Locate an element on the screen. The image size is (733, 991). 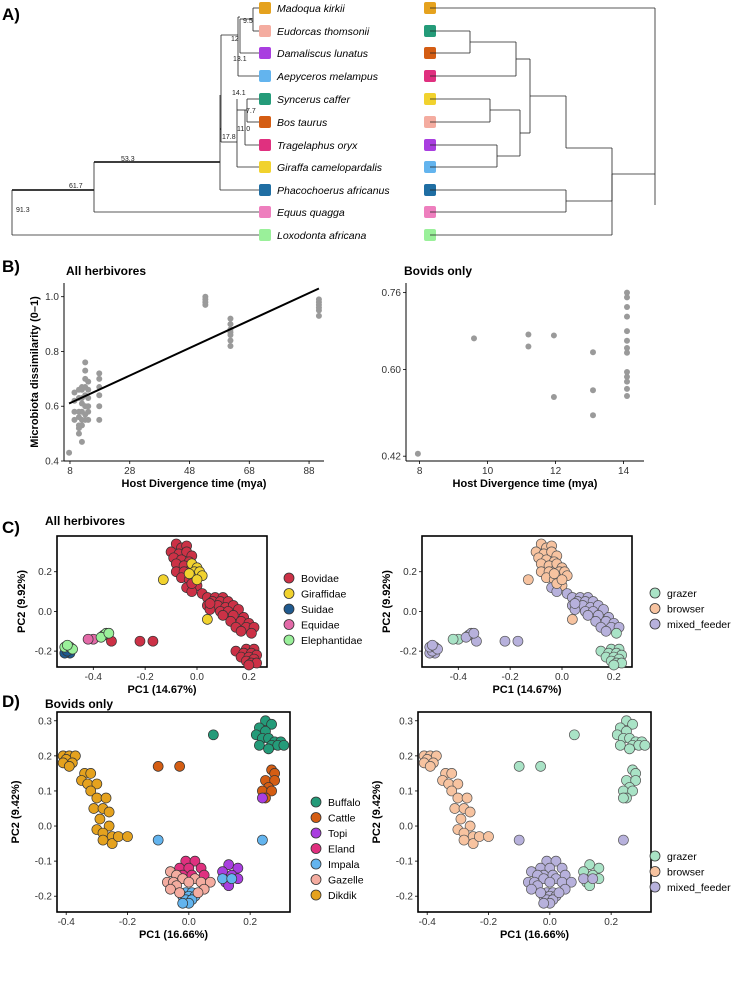
legend-label-topi: Topi is located at coordinates (337, 834).